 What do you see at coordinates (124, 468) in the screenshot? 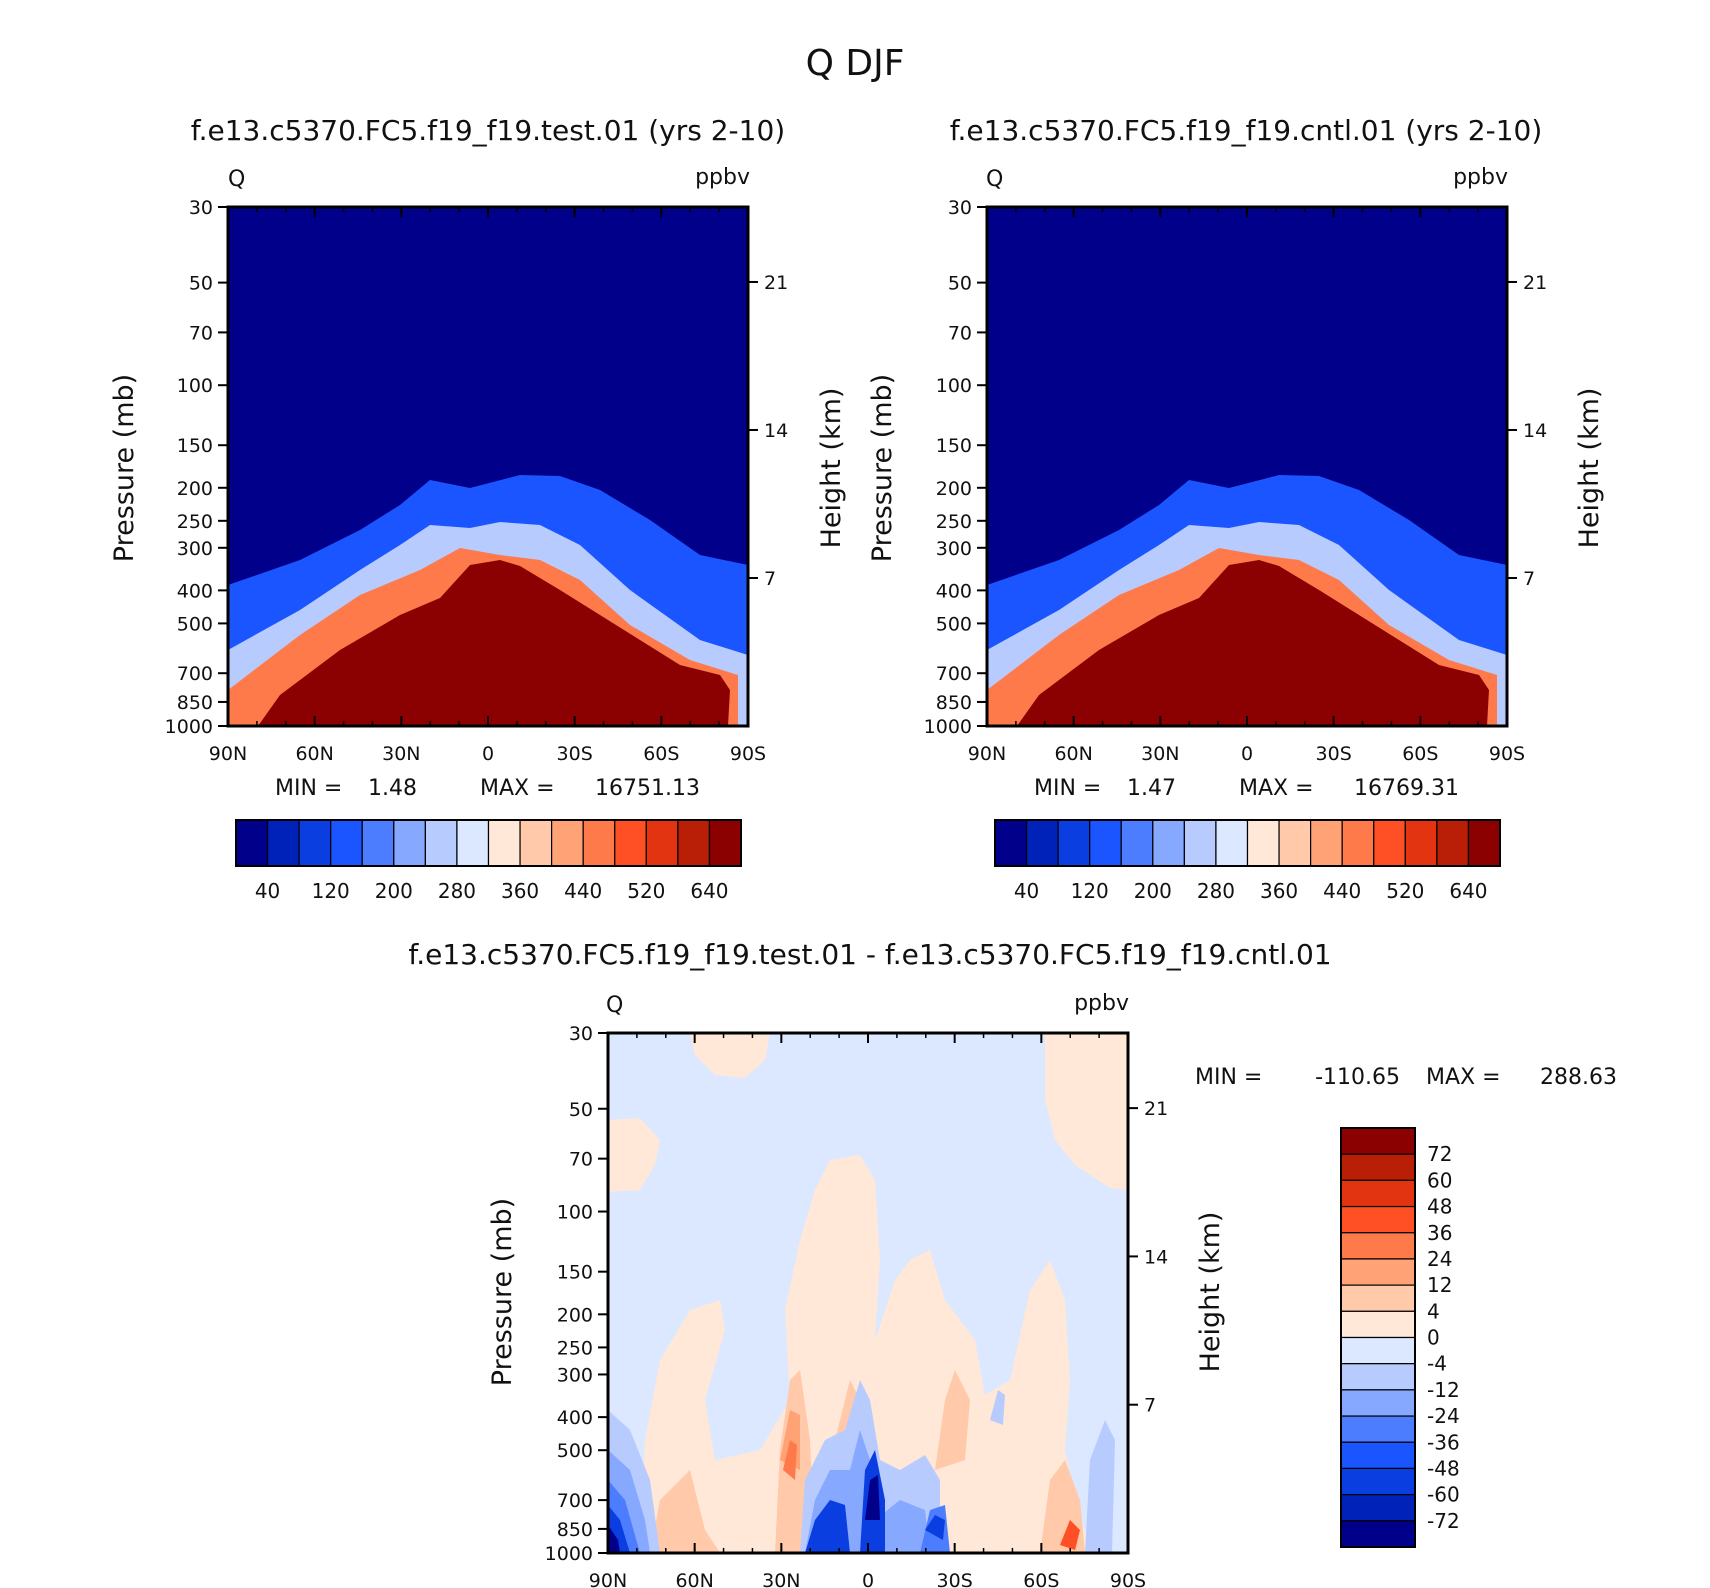
I see `panel-test-ylabel: Pressure (mb)` at bounding box center [124, 468].